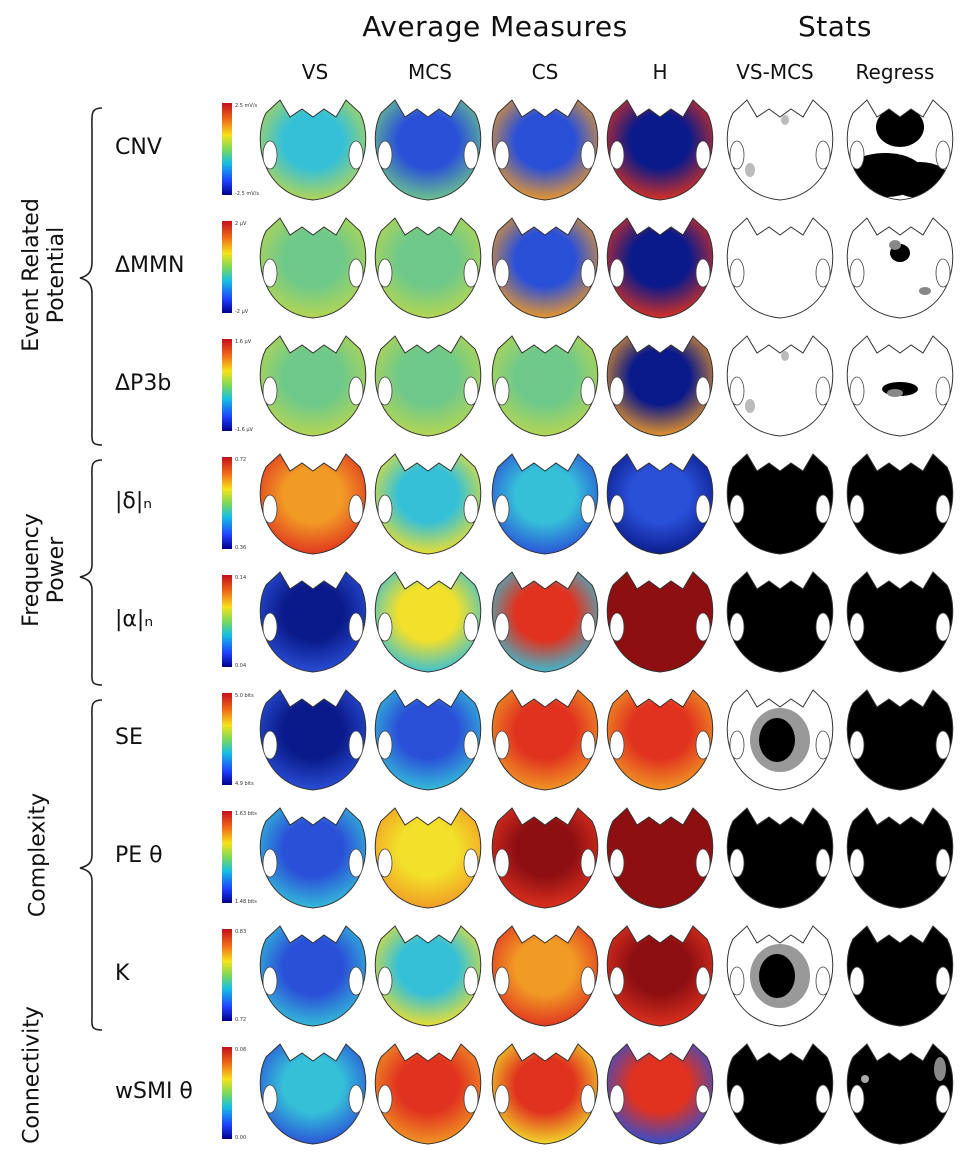  Describe the element at coordinates (244, 430) in the screenshot. I see `colorbar-min-label: -1.6 µV` at that location.